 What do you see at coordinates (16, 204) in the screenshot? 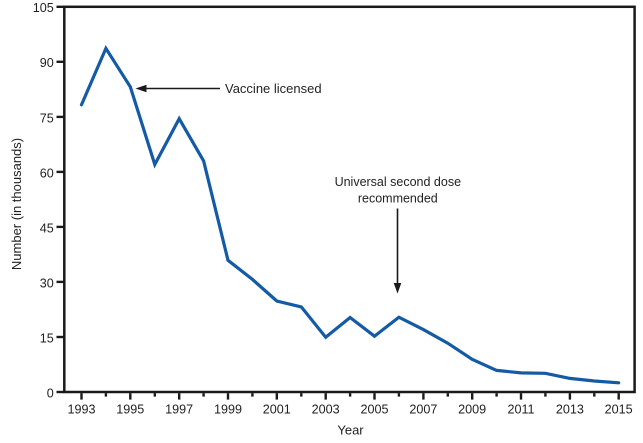
I see `svg-text: Number (in thousands)` at bounding box center [16, 204].